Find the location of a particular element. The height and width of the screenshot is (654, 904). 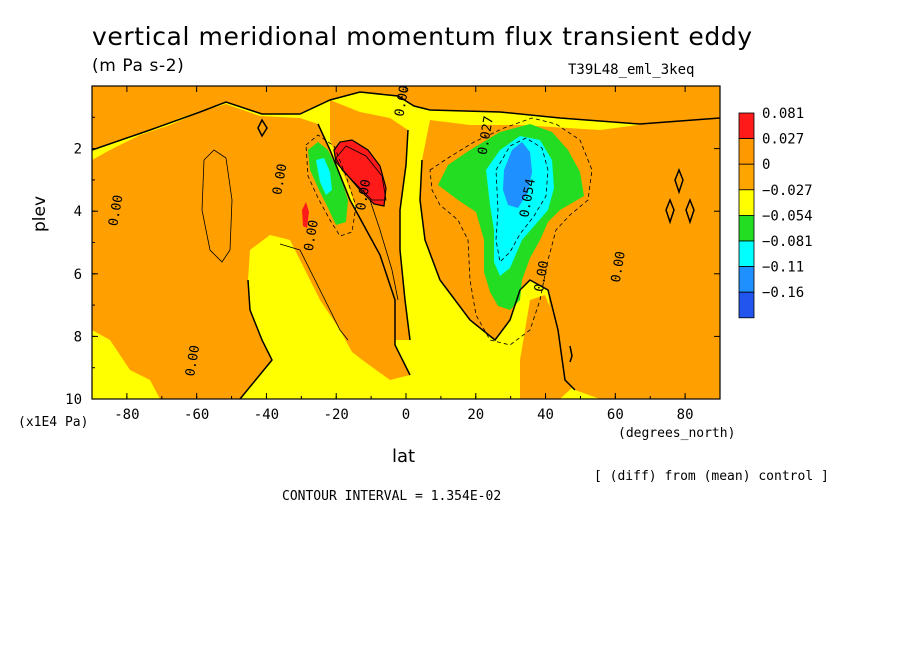

legend-label: −0.11 is located at coordinates (783, 268).